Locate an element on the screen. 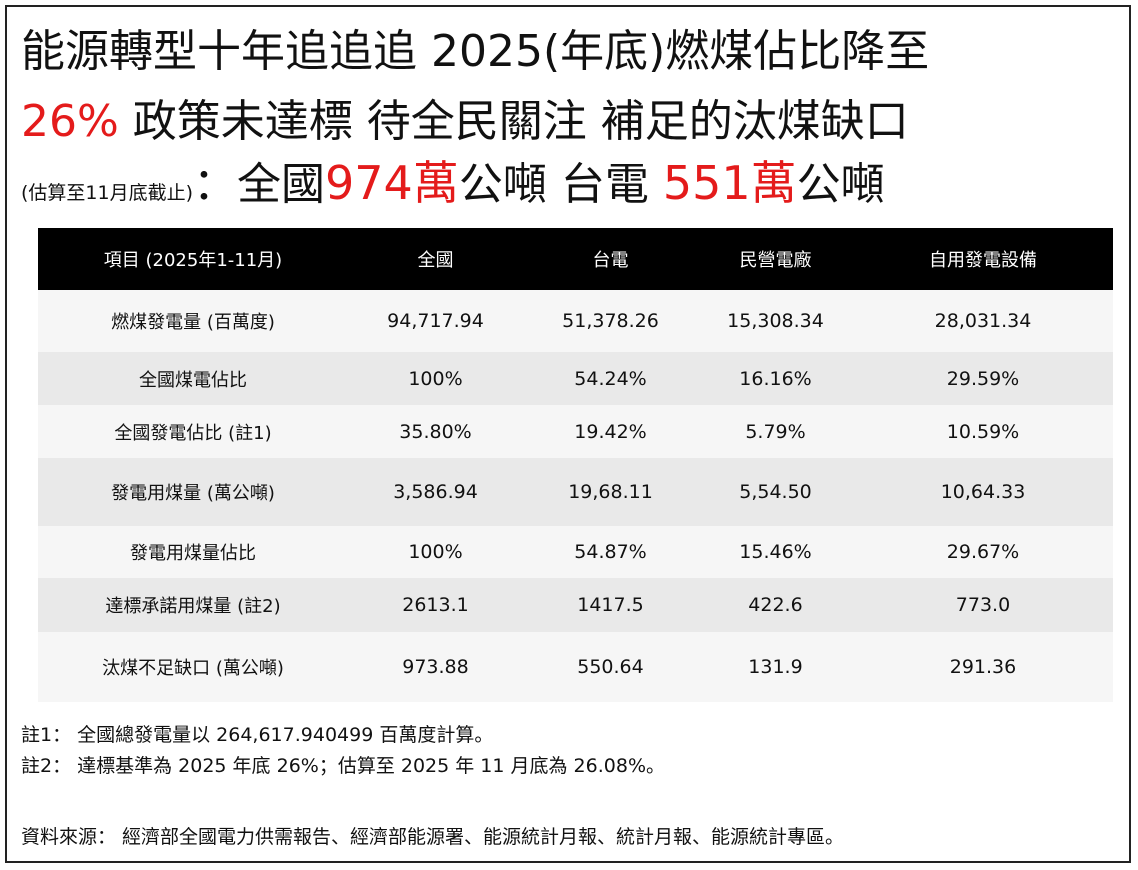 Image resolution: width=1138 pixels, height=870 pixels. row-label: 全國發電佔比 (註1) is located at coordinates (193, 431).